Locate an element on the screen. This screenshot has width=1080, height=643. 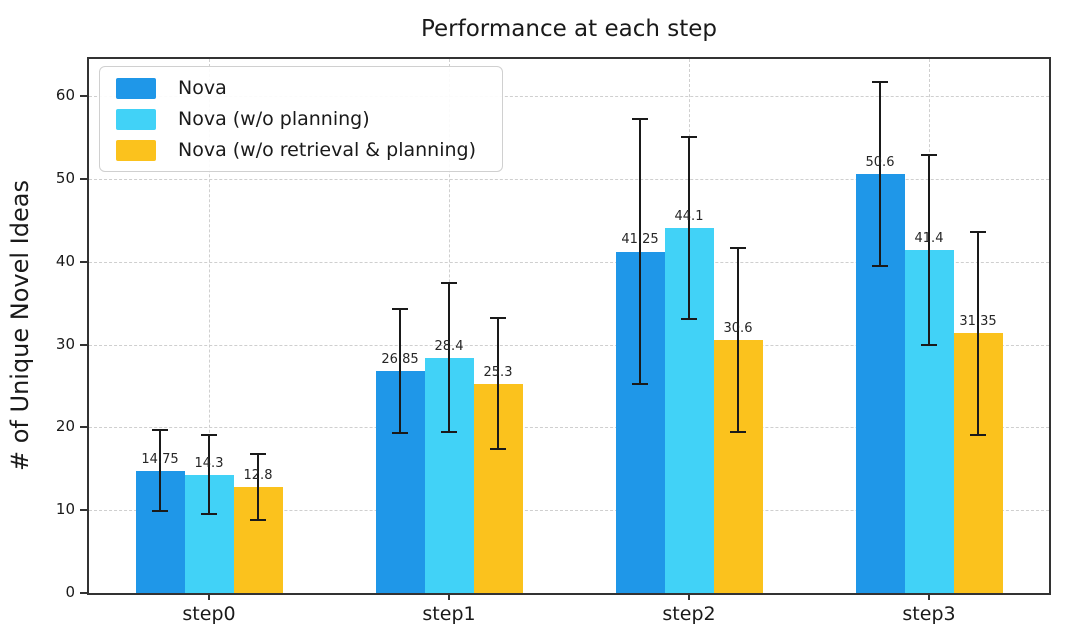
x-tick-label: step3 is located at coordinates (929, 614).